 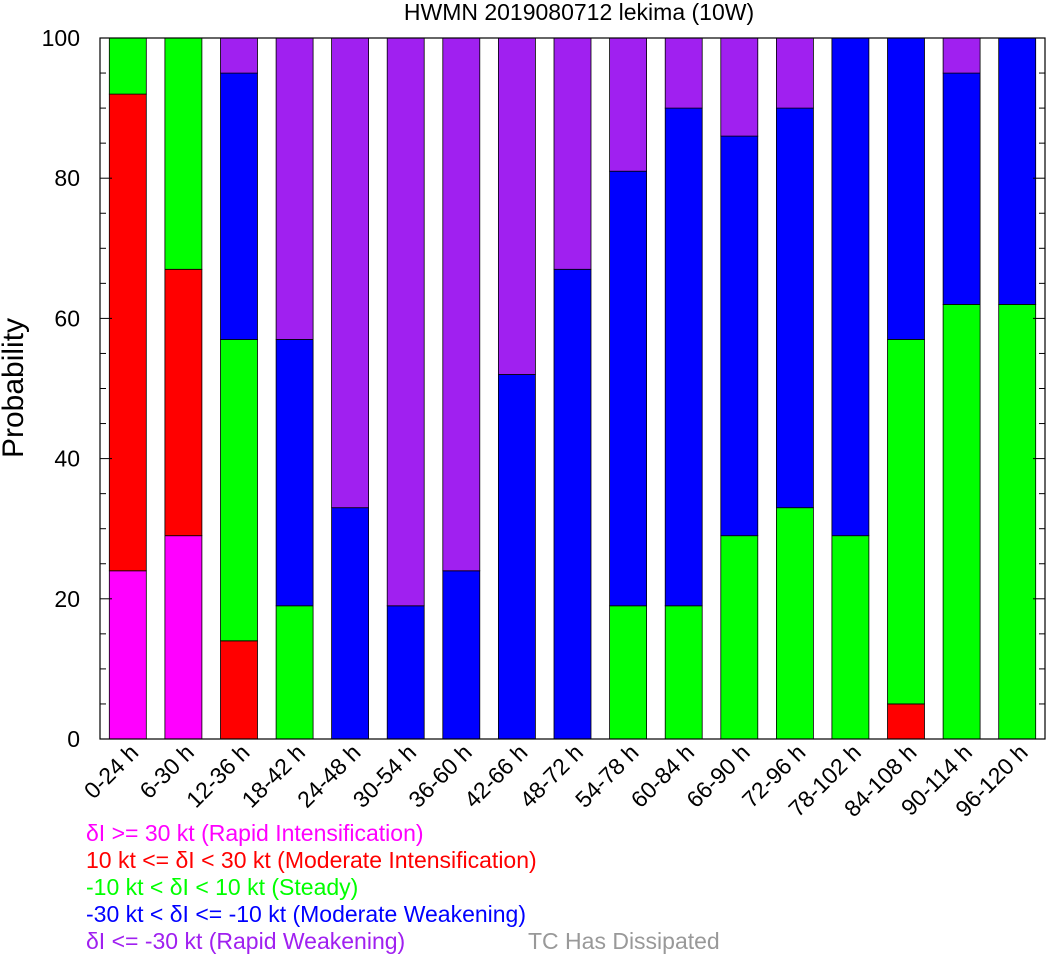 What do you see at coordinates (579, 12) in the screenshot?
I see `chart-title: HWMN 2019080712 lekima (10W)` at bounding box center [579, 12].